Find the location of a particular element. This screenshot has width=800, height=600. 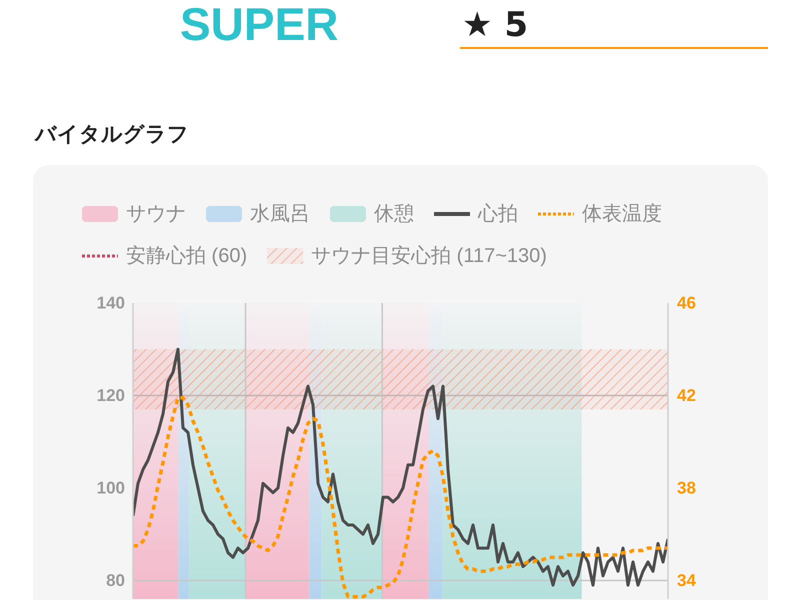

legend-item: 水風呂 is located at coordinates (258, 214).